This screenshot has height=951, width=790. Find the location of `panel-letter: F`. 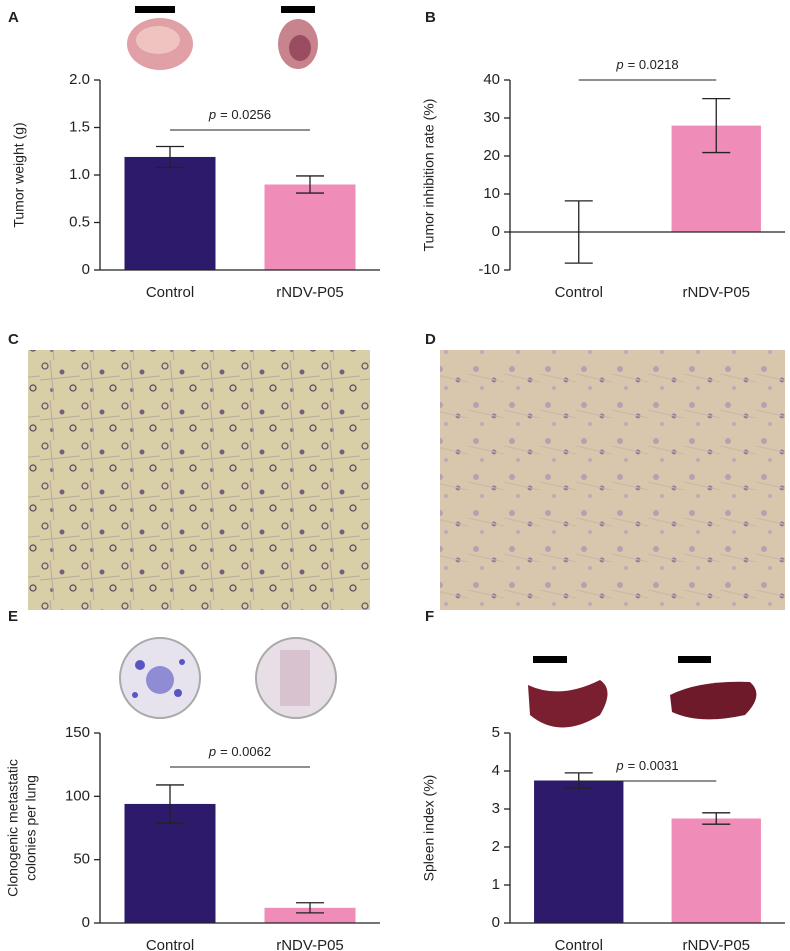

panel-letter: F is located at coordinates (429, 616).